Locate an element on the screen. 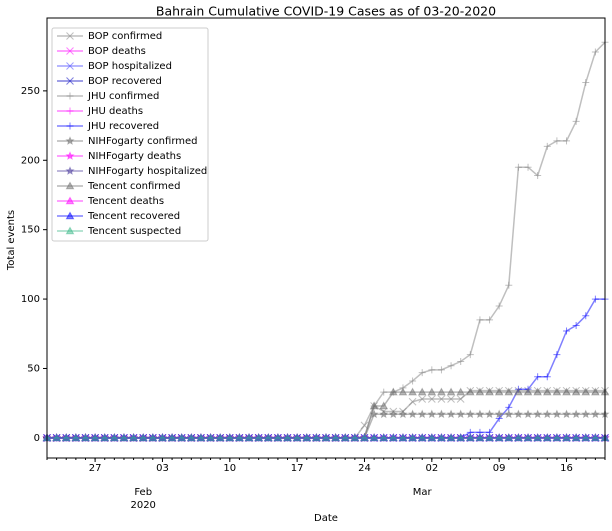 This screenshot has height=531, width=612. legend-label: JHU recovered is located at coordinates (123, 126).